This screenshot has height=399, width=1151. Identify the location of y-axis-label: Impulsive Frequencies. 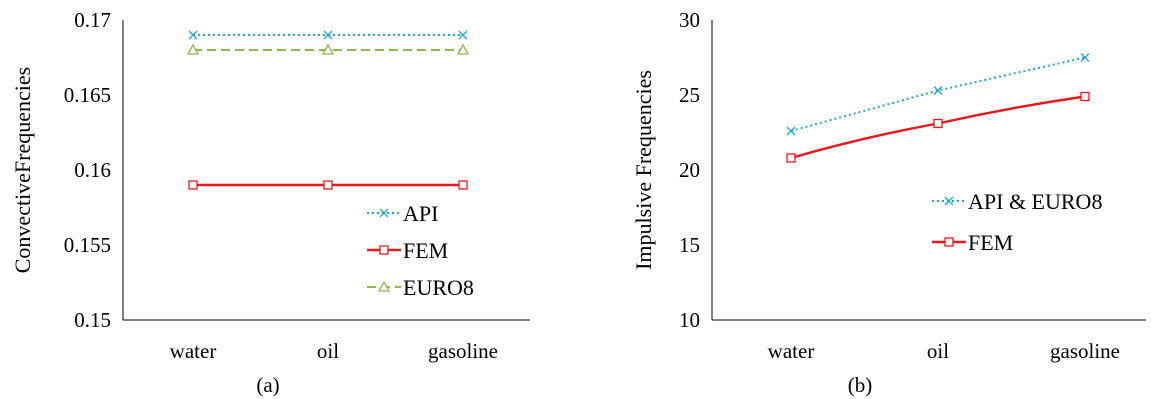
(643, 170).